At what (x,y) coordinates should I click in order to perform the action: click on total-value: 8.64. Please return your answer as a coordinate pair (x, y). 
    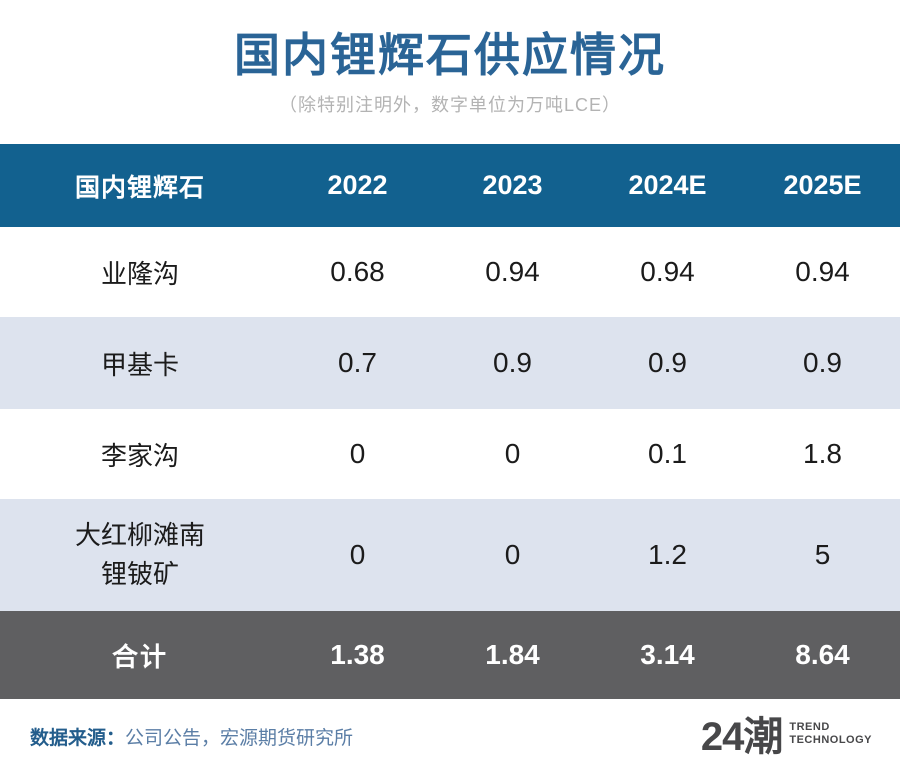
    Looking at the image, I should click on (822, 654).